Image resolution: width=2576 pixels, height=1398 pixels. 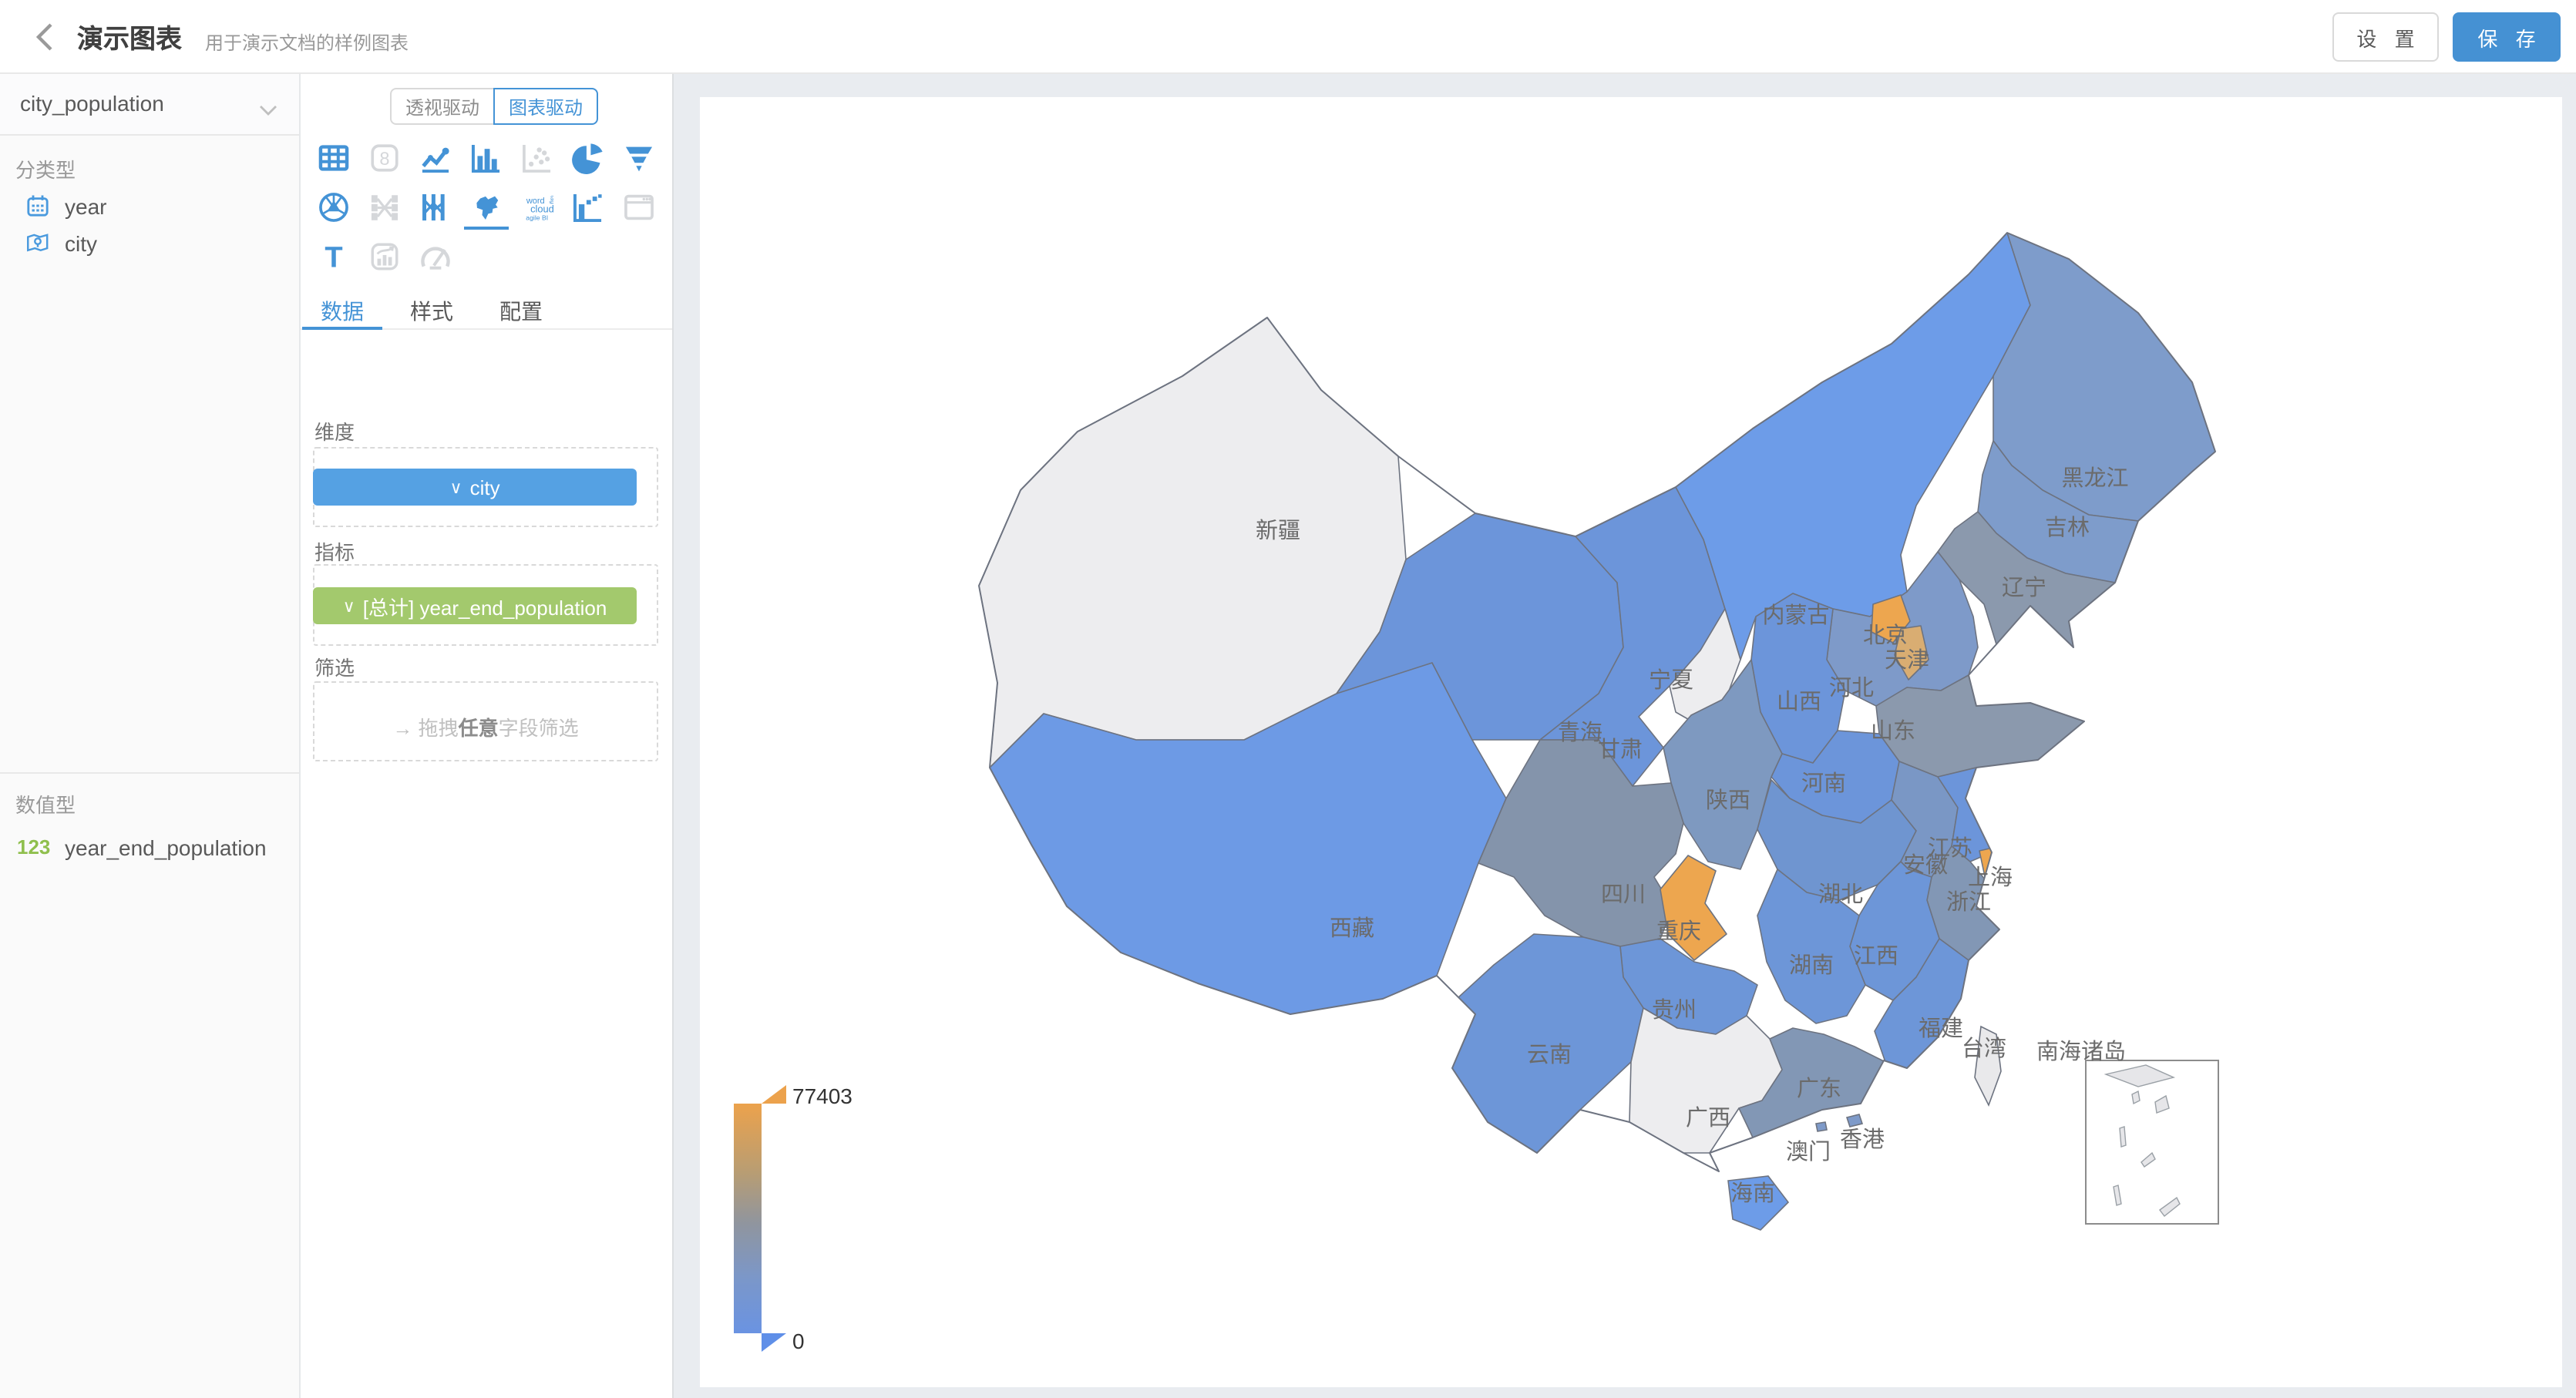 What do you see at coordinates (1854, 1120) in the screenshot?
I see `map-region-hongkong` at bounding box center [1854, 1120].